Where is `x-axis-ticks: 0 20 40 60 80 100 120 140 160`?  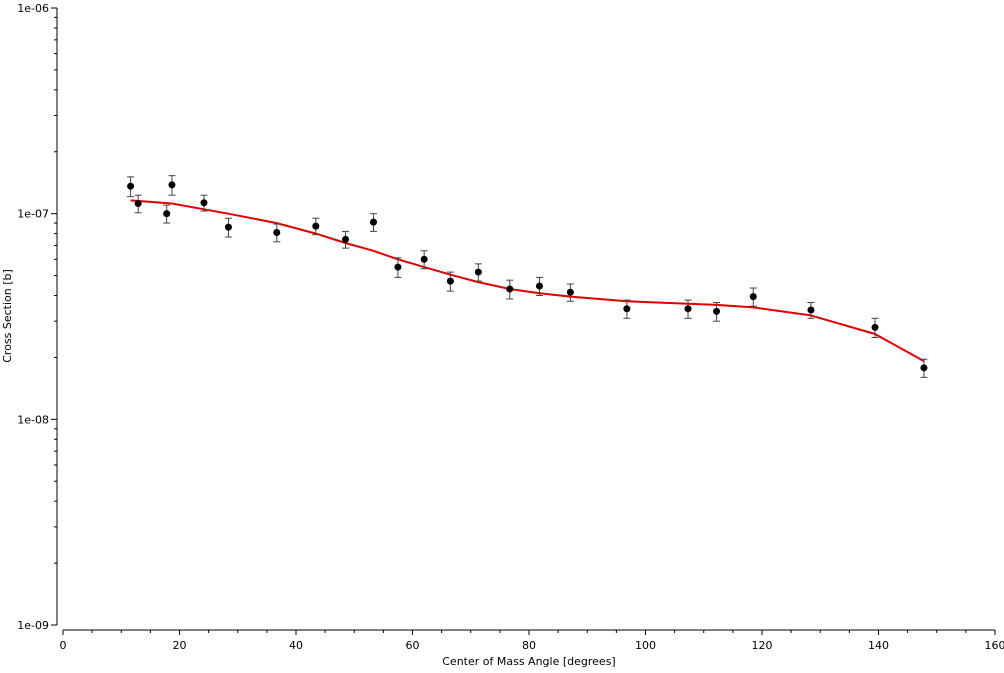 x-axis-ticks: 0 20 40 60 80 100 120 140 160 is located at coordinates (532, 641).